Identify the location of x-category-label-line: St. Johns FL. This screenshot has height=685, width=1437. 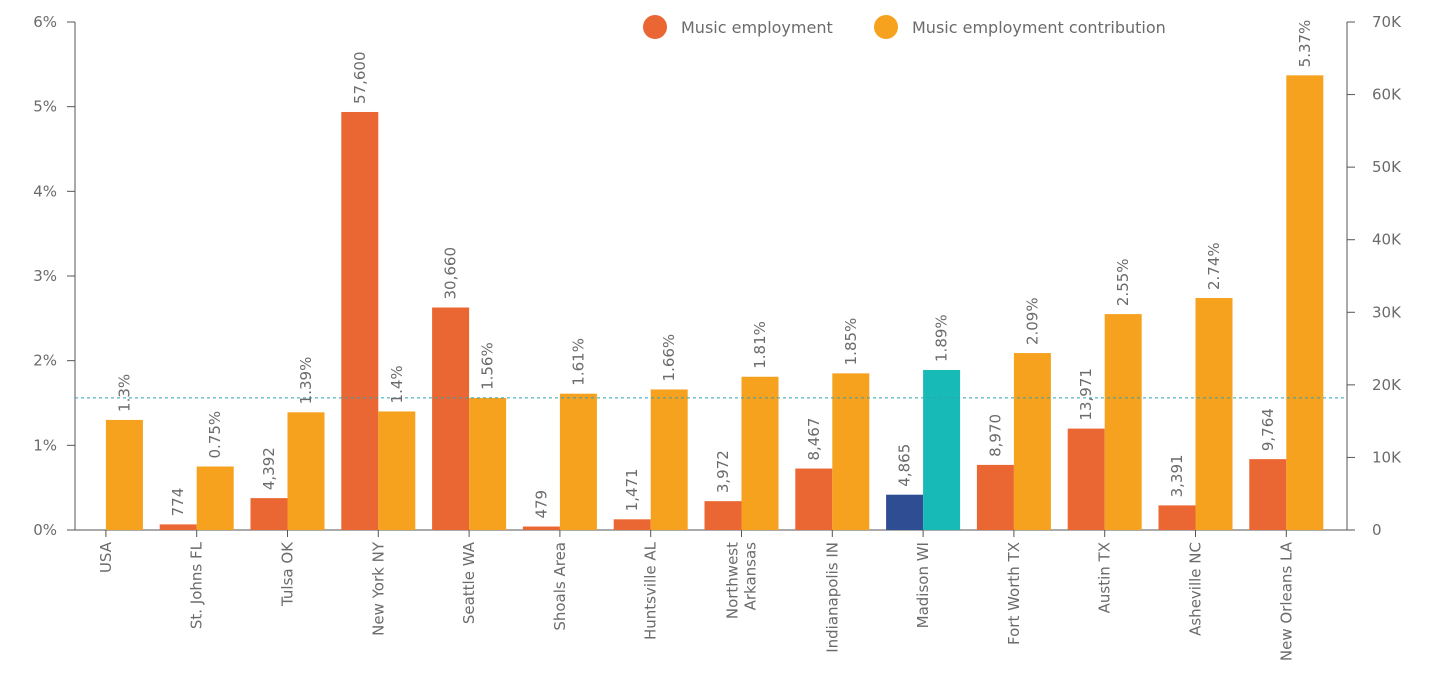
(197, 585).